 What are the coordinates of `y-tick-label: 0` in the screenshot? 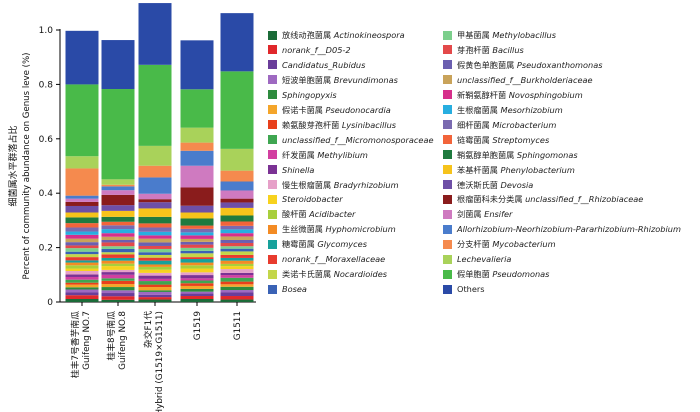 It's located at (50, 303).